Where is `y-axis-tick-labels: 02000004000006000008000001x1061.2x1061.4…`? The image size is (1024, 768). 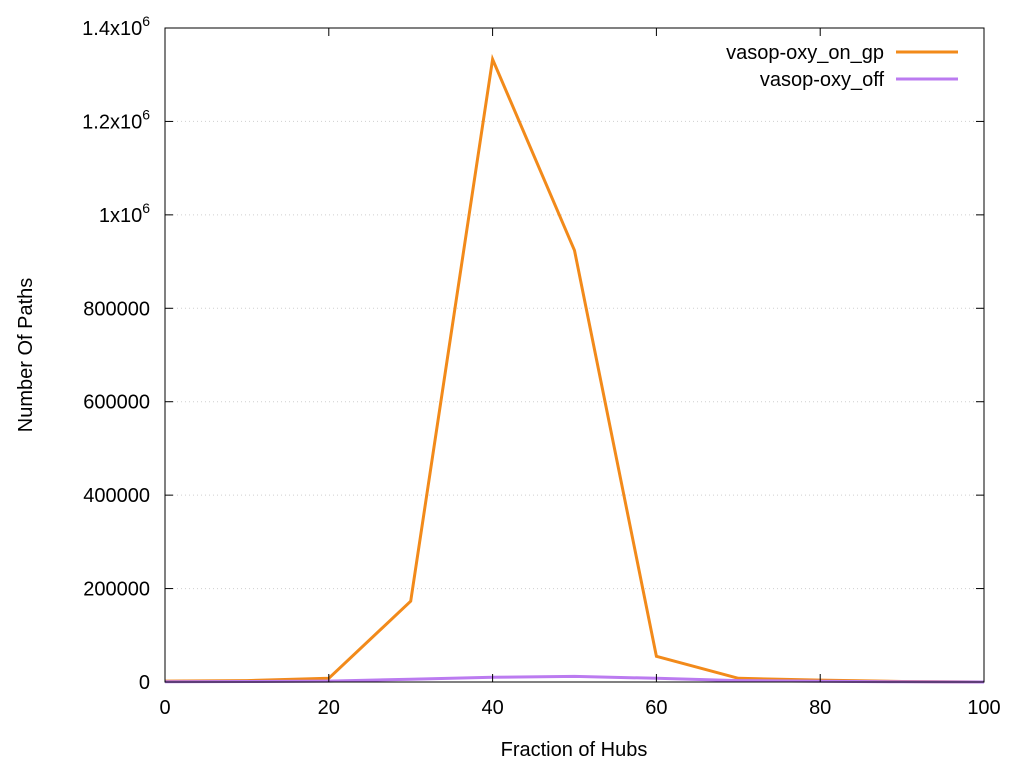
y-axis-tick-labels: 02000004000006000008000001x1061.2x1061.4… is located at coordinates (116, 353).